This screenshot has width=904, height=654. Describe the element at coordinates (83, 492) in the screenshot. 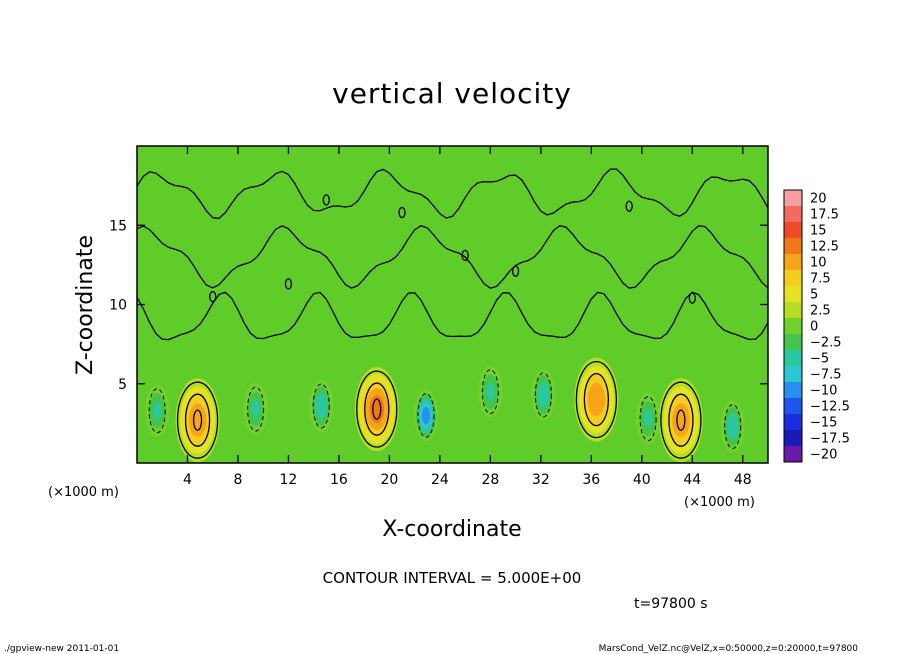

I see `x-unit-left: (×1000 m)` at that location.